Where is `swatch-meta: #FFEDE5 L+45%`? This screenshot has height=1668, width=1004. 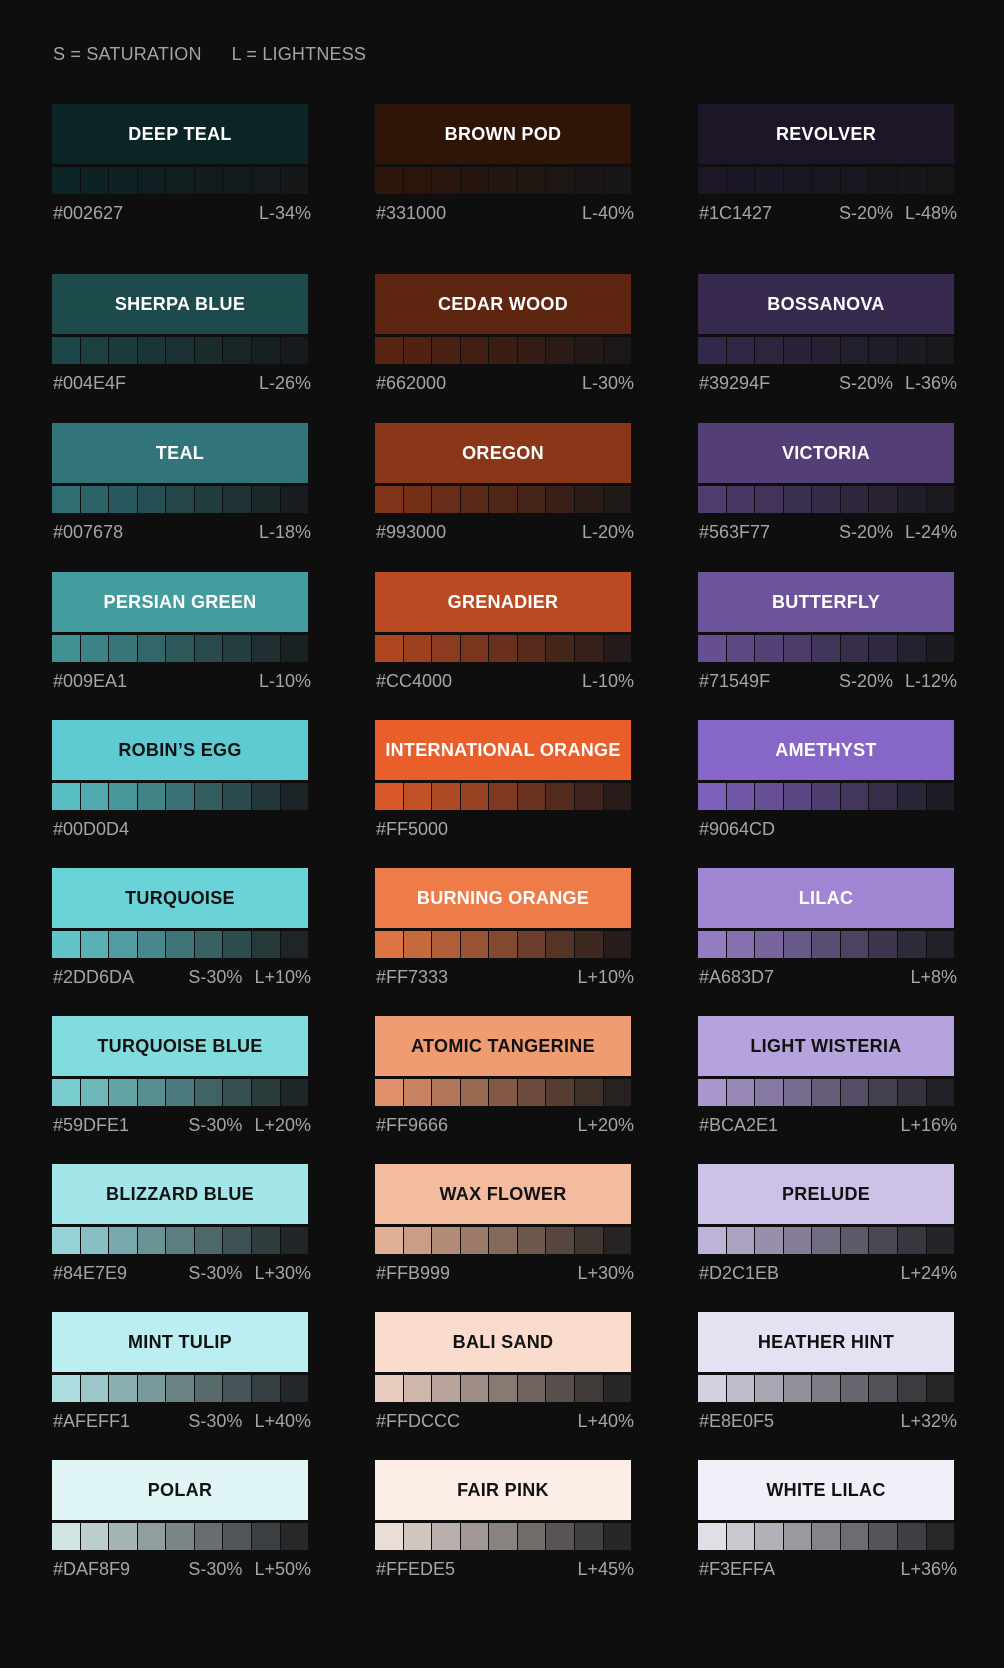 swatch-meta: #FFEDE5 L+45% is located at coordinates (505, 1571).